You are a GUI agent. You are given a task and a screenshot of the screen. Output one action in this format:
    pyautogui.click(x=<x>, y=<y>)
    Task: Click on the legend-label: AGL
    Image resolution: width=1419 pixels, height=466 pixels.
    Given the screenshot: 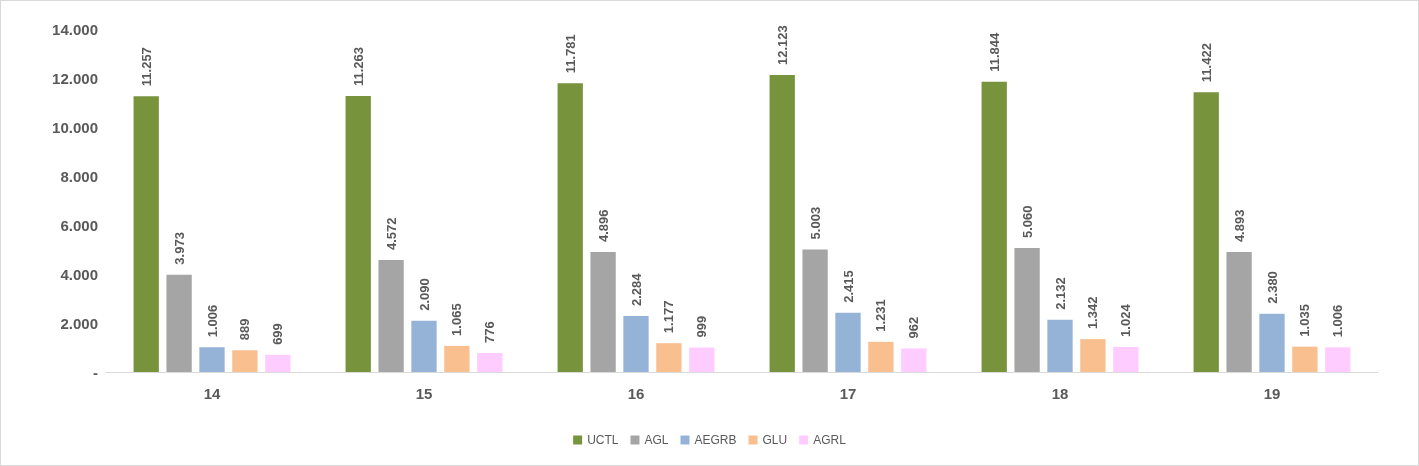 What is the action you would take?
    pyautogui.click(x=656, y=440)
    